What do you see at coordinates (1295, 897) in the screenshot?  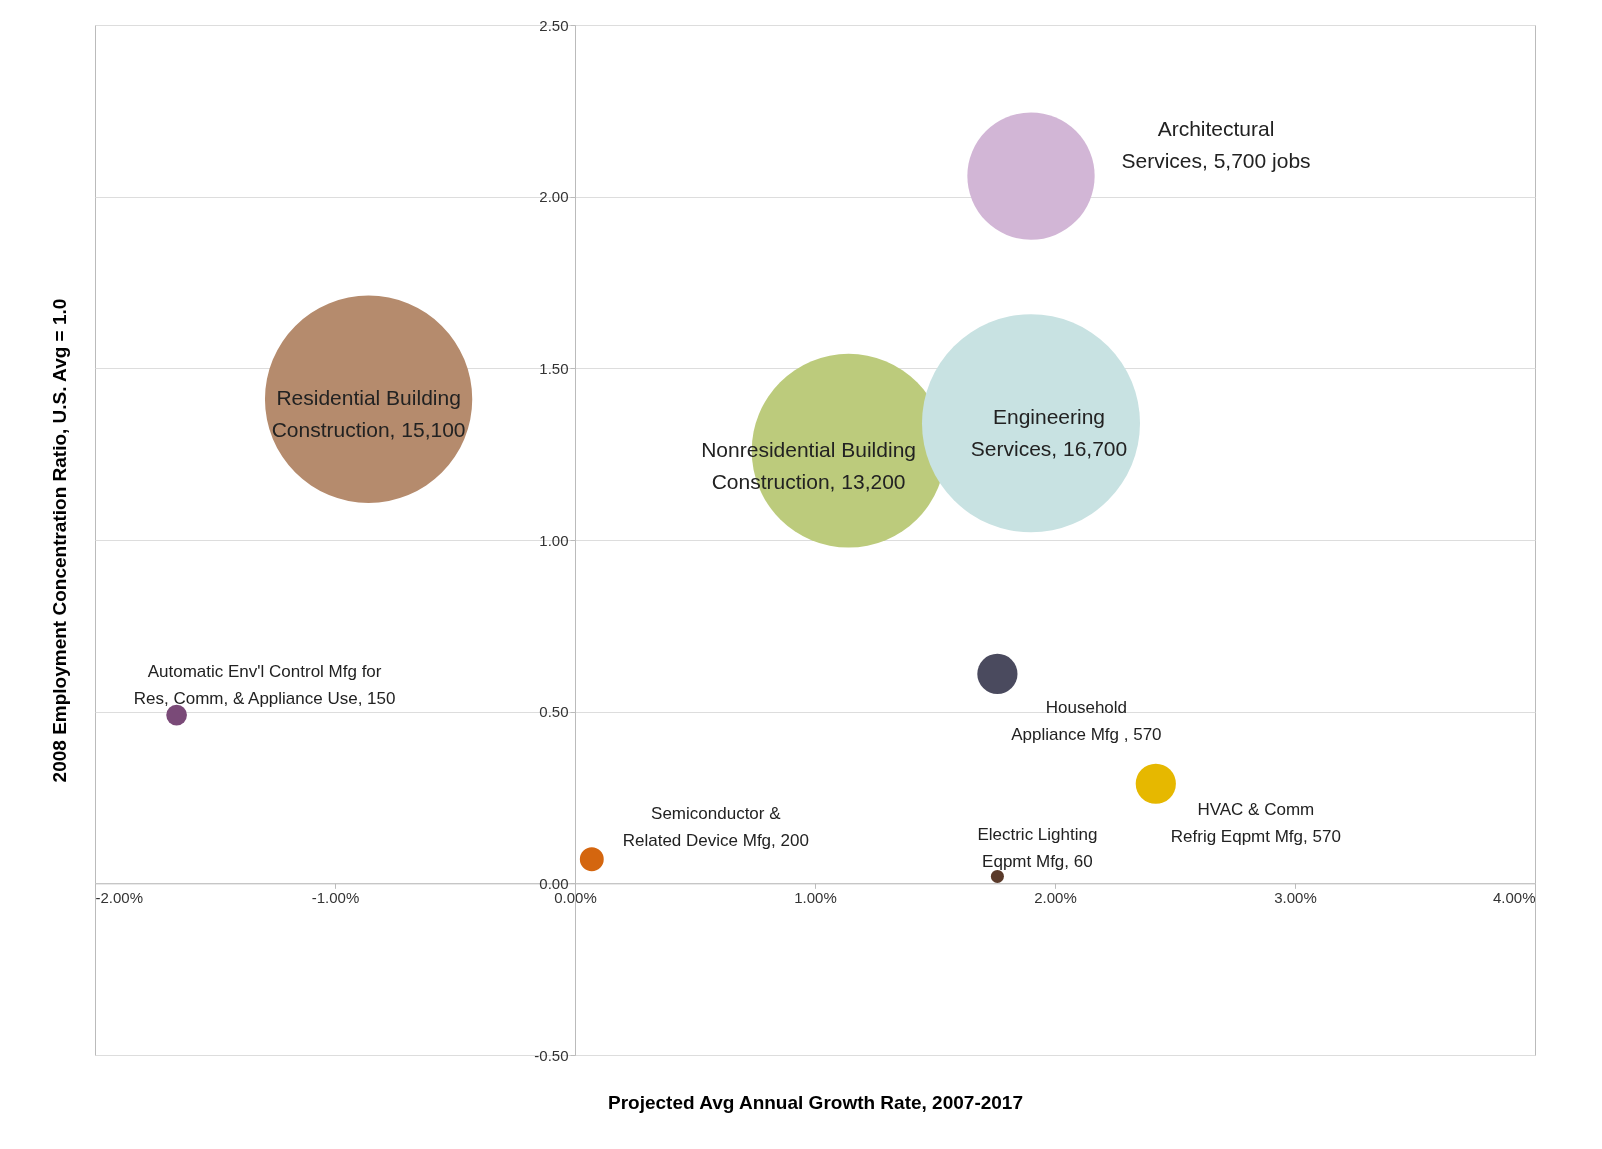 I see `x-tick-label: 3.00%` at bounding box center [1295, 897].